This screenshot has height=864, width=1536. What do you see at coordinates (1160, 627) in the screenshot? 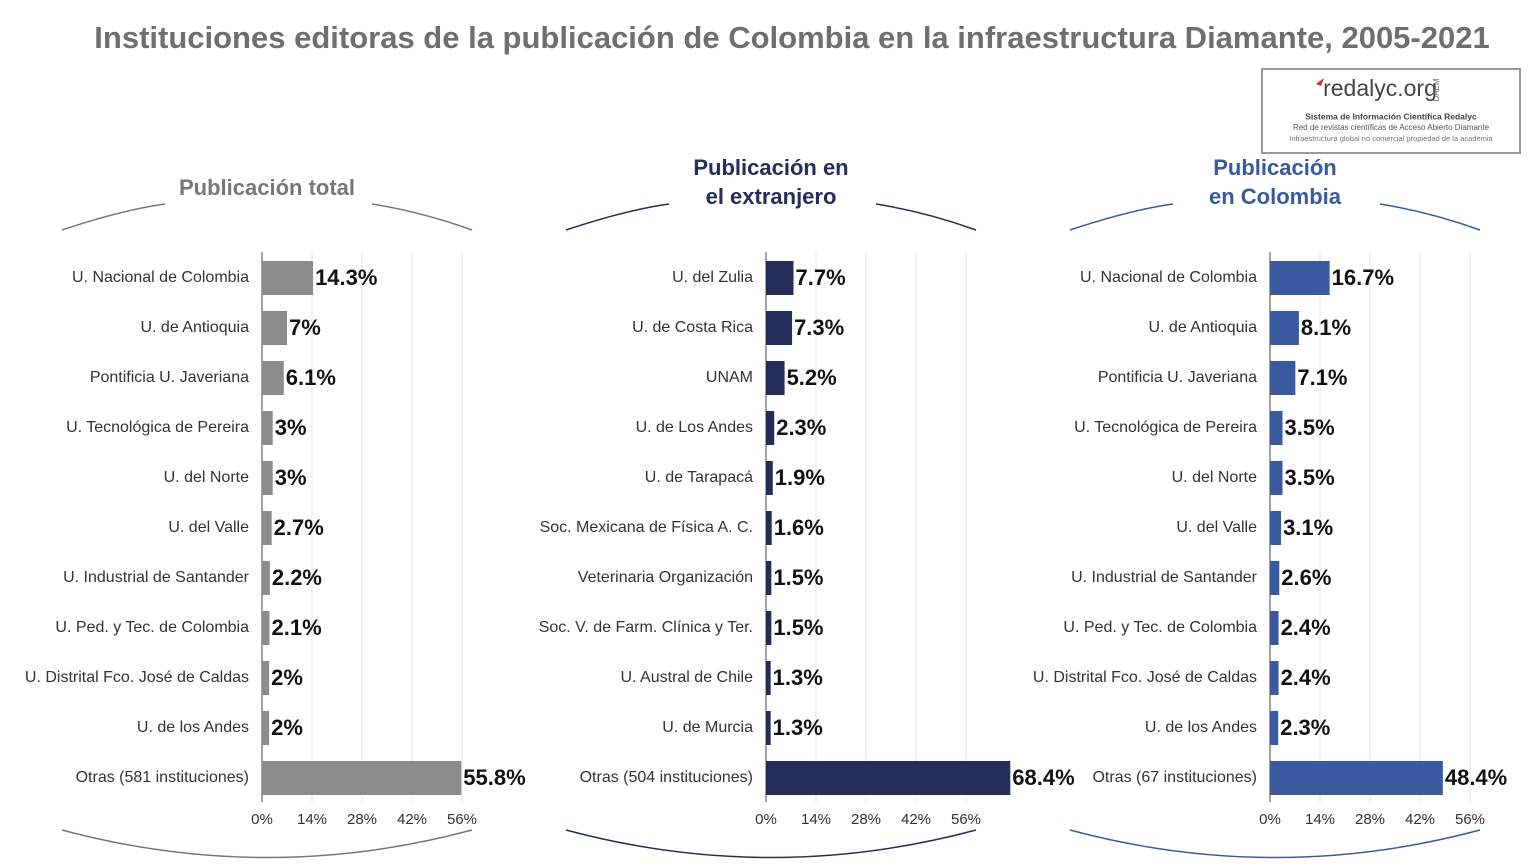
I see `y-tick-label: U. Ped. y Tec. de Colombia` at bounding box center [1160, 627].